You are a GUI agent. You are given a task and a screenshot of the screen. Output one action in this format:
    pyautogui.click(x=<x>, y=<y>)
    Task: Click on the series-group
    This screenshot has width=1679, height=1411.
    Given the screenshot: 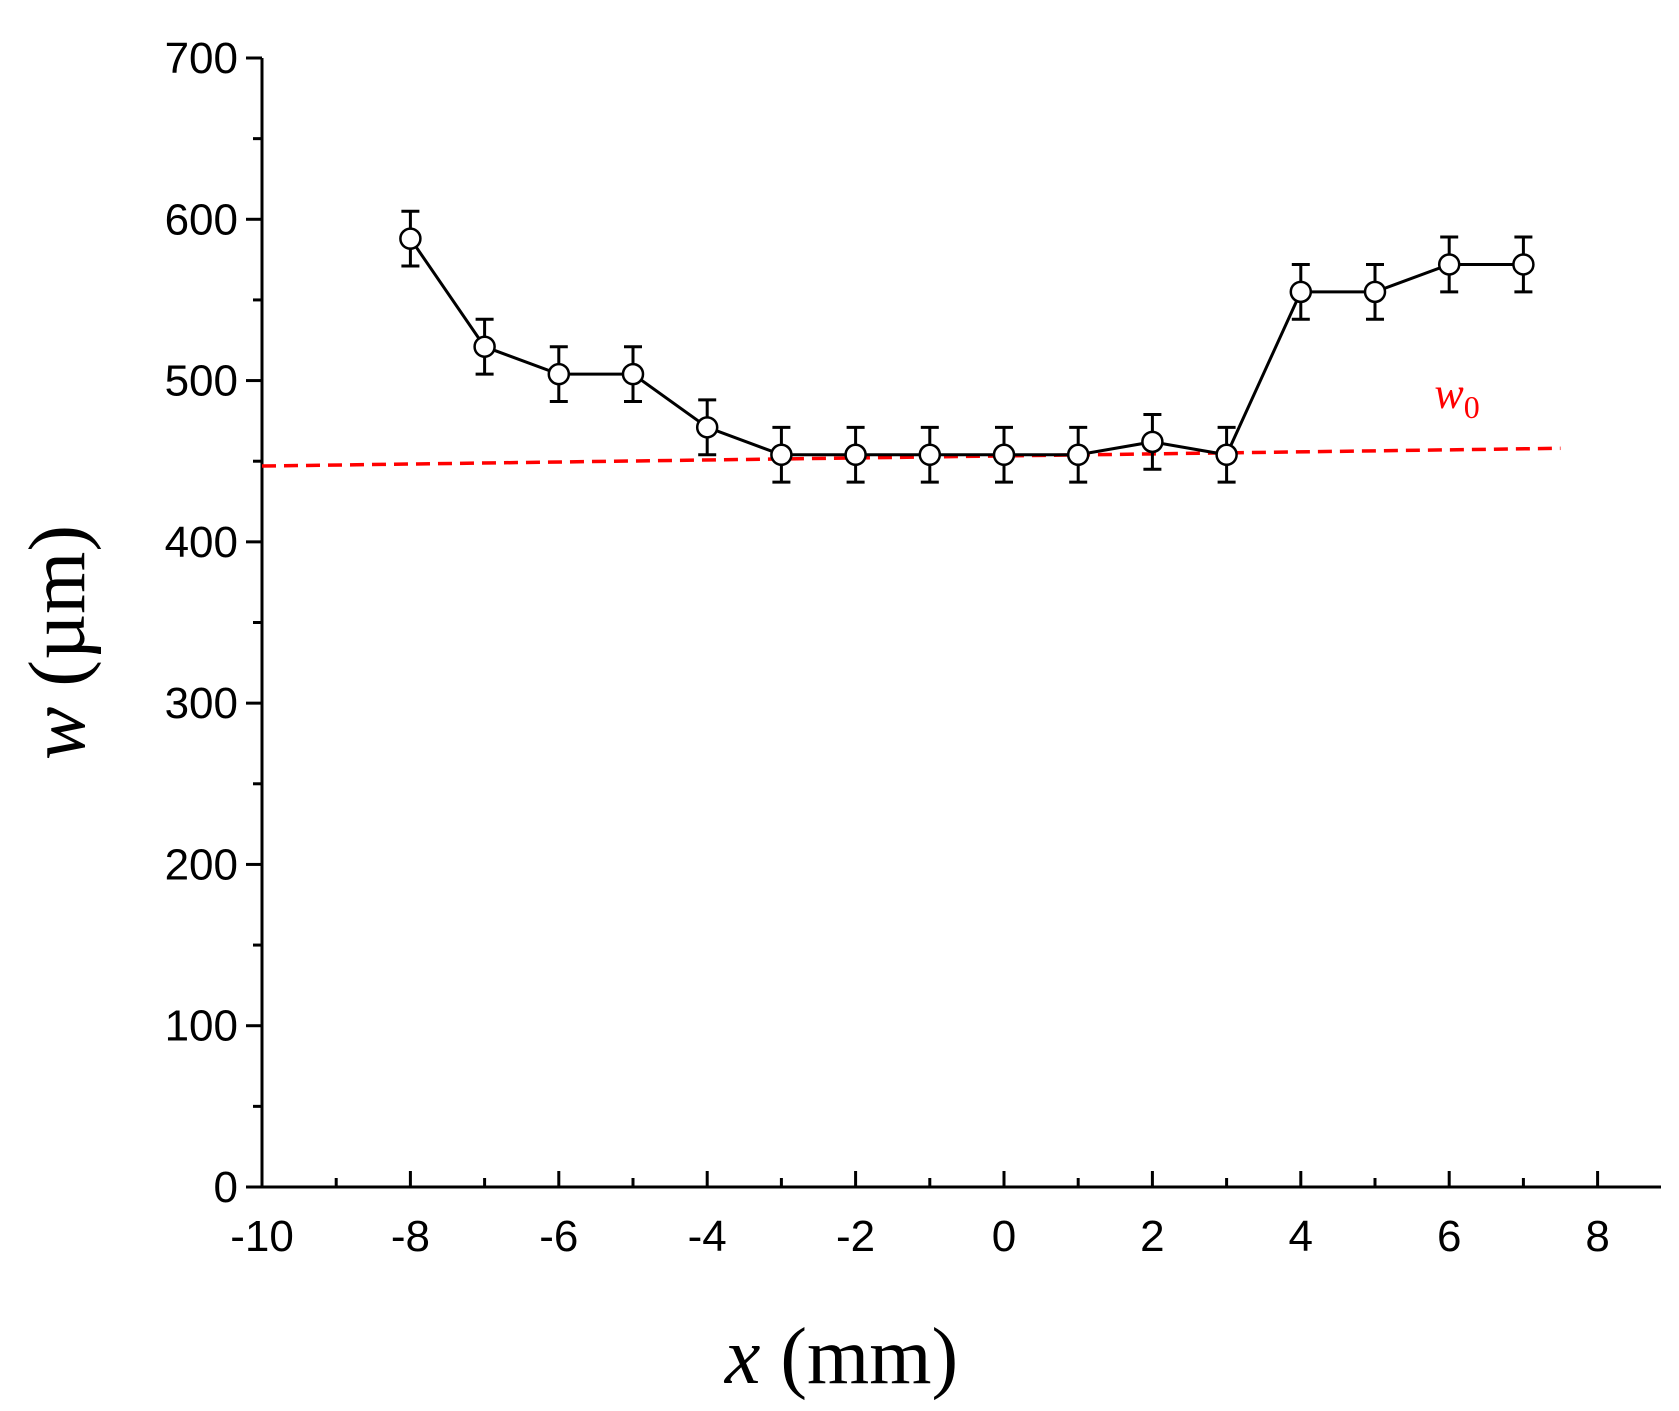 What is the action you would take?
    pyautogui.click(x=967, y=346)
    